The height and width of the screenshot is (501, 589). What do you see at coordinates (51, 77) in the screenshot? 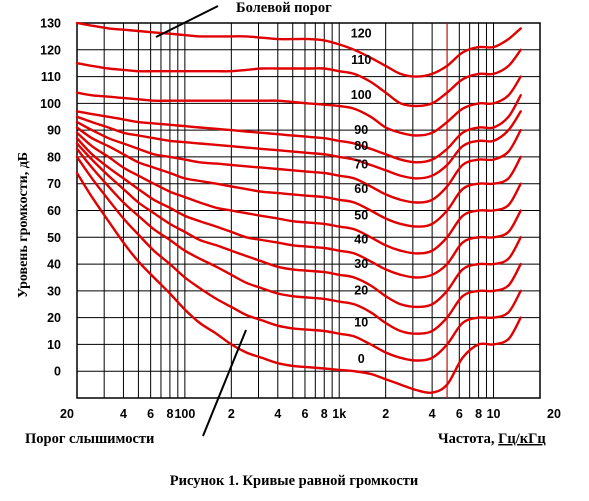
I see `y-tick-label: 110` at bounding box center [51, 77].